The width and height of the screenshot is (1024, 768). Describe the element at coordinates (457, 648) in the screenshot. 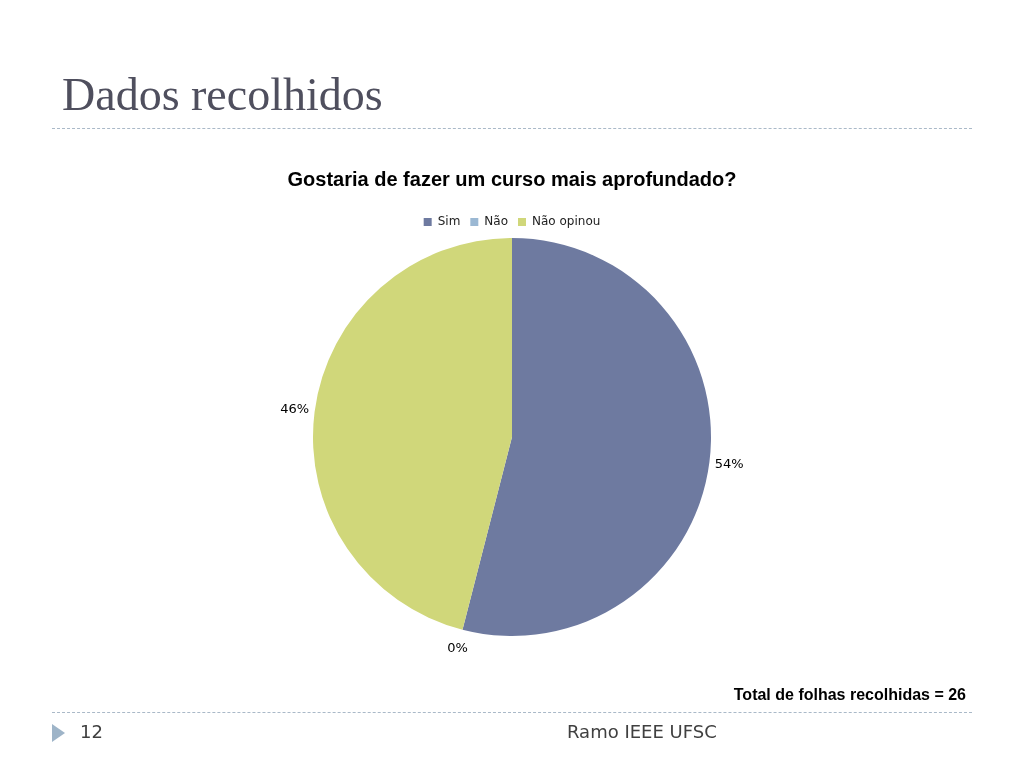

I see `text: 0%` at that location.